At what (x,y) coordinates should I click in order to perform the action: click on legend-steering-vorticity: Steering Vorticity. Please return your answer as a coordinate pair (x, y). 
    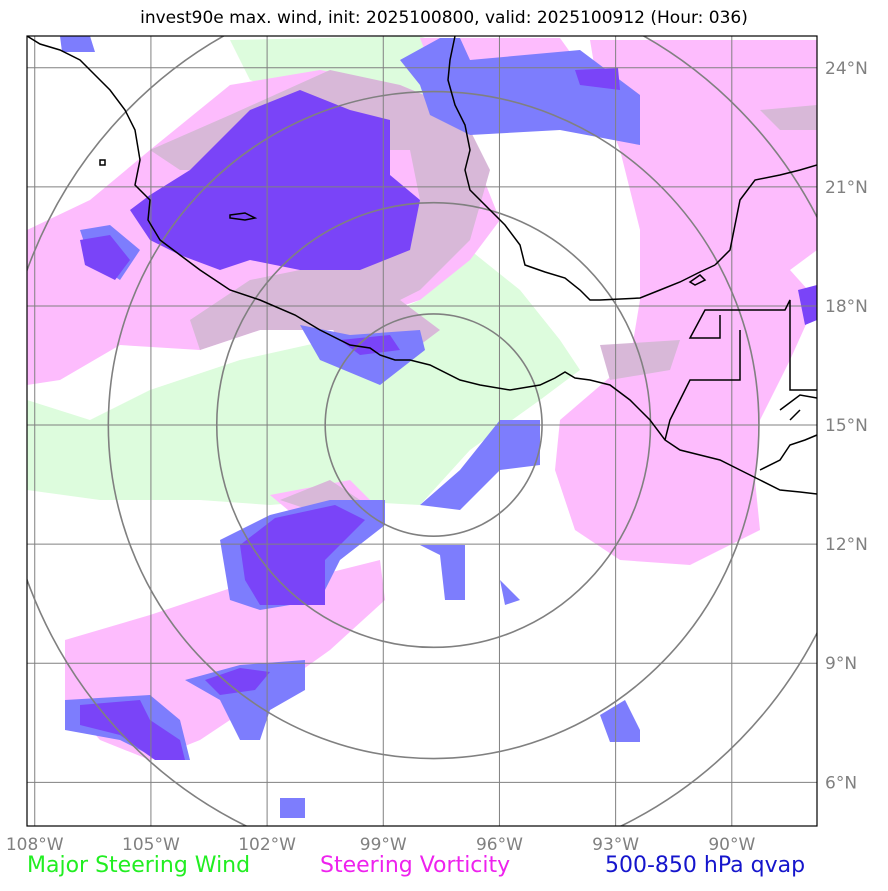
    Looking at the image, I should click on (415, 865).